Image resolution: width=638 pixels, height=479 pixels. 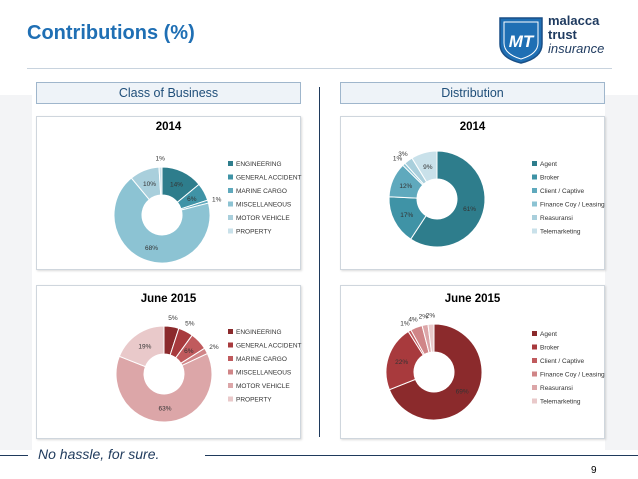 I want to click on data-label-telemarketing: 9%, so click(x=428, y=167).